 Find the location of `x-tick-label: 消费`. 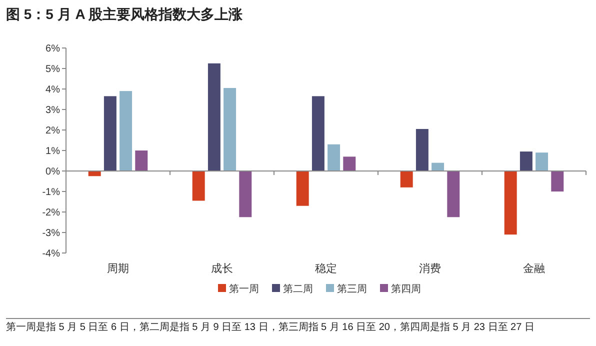

x-tick-label: 消费 is located at coordinates (430, 268).